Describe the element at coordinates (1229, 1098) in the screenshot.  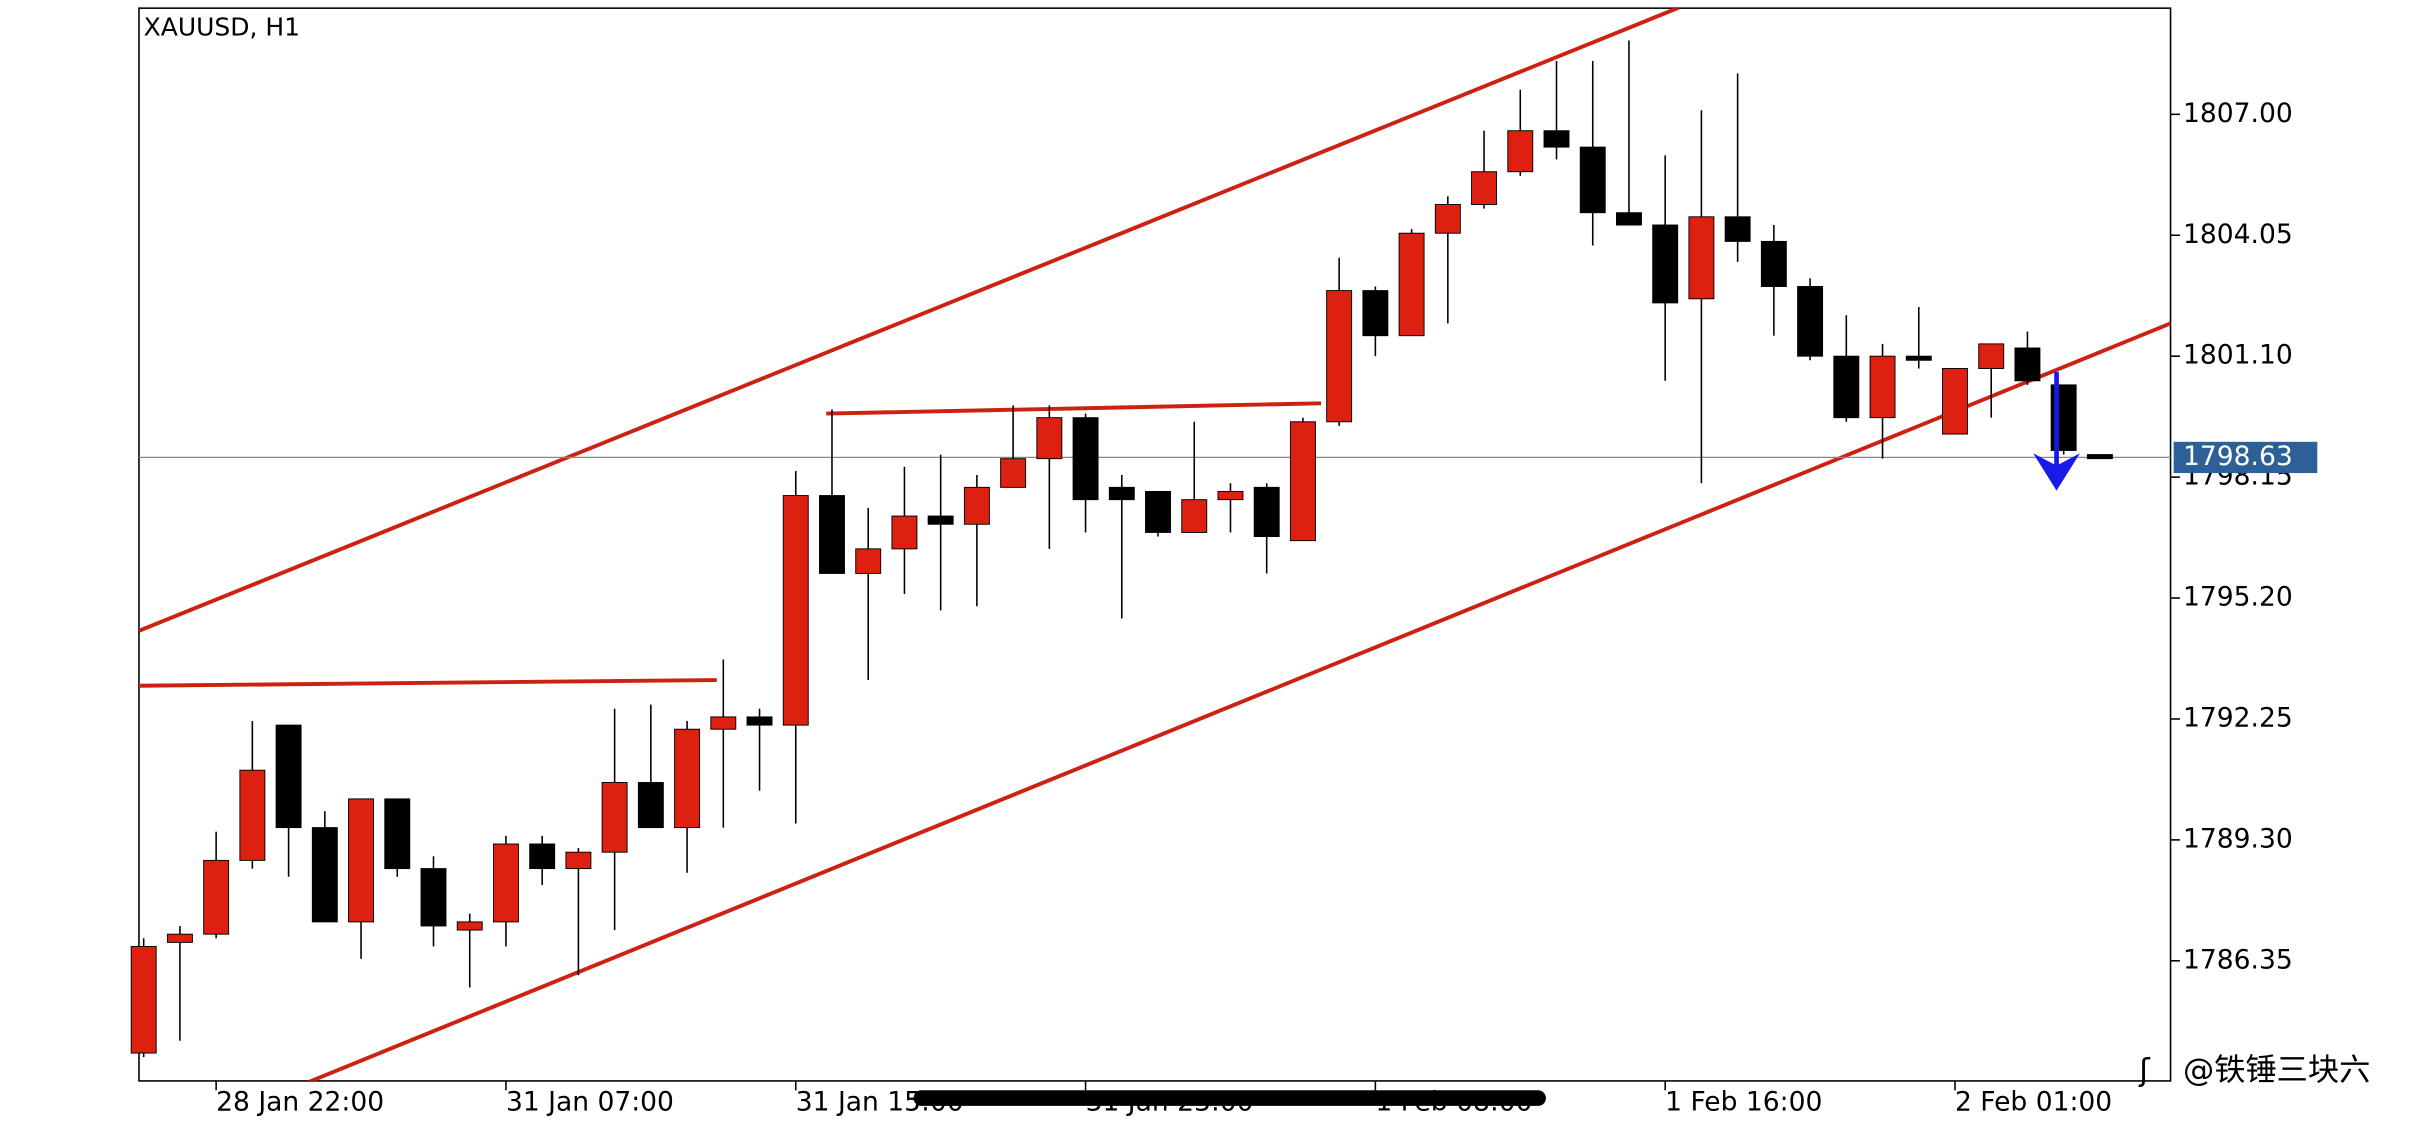
I see `redaction-bar` at that location.